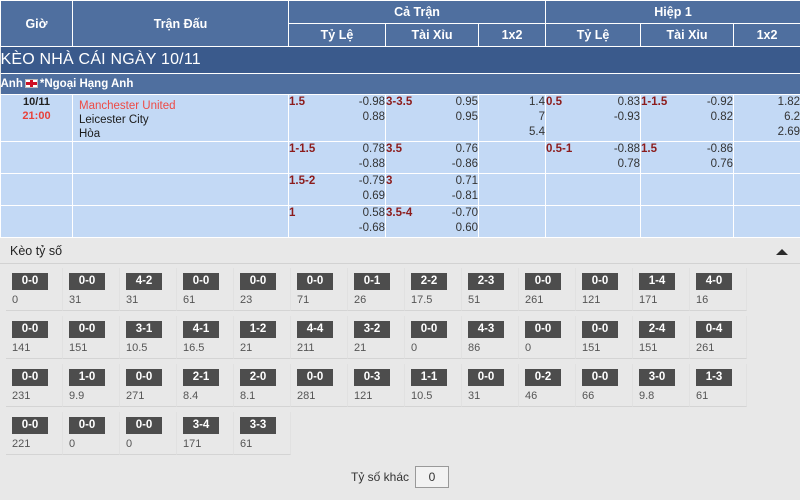 The width and height of the screenshot is (800, 500). Describe the element at coordinates (627, 117) in the screenshot. I see `odds-value-bottom: -0.93` at that location.